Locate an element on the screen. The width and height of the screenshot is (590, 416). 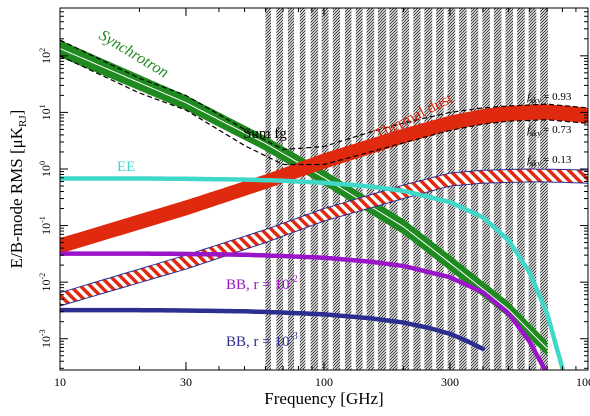
fsky-label-093: fsky = 0.93 is located at coordinates (549, 98).